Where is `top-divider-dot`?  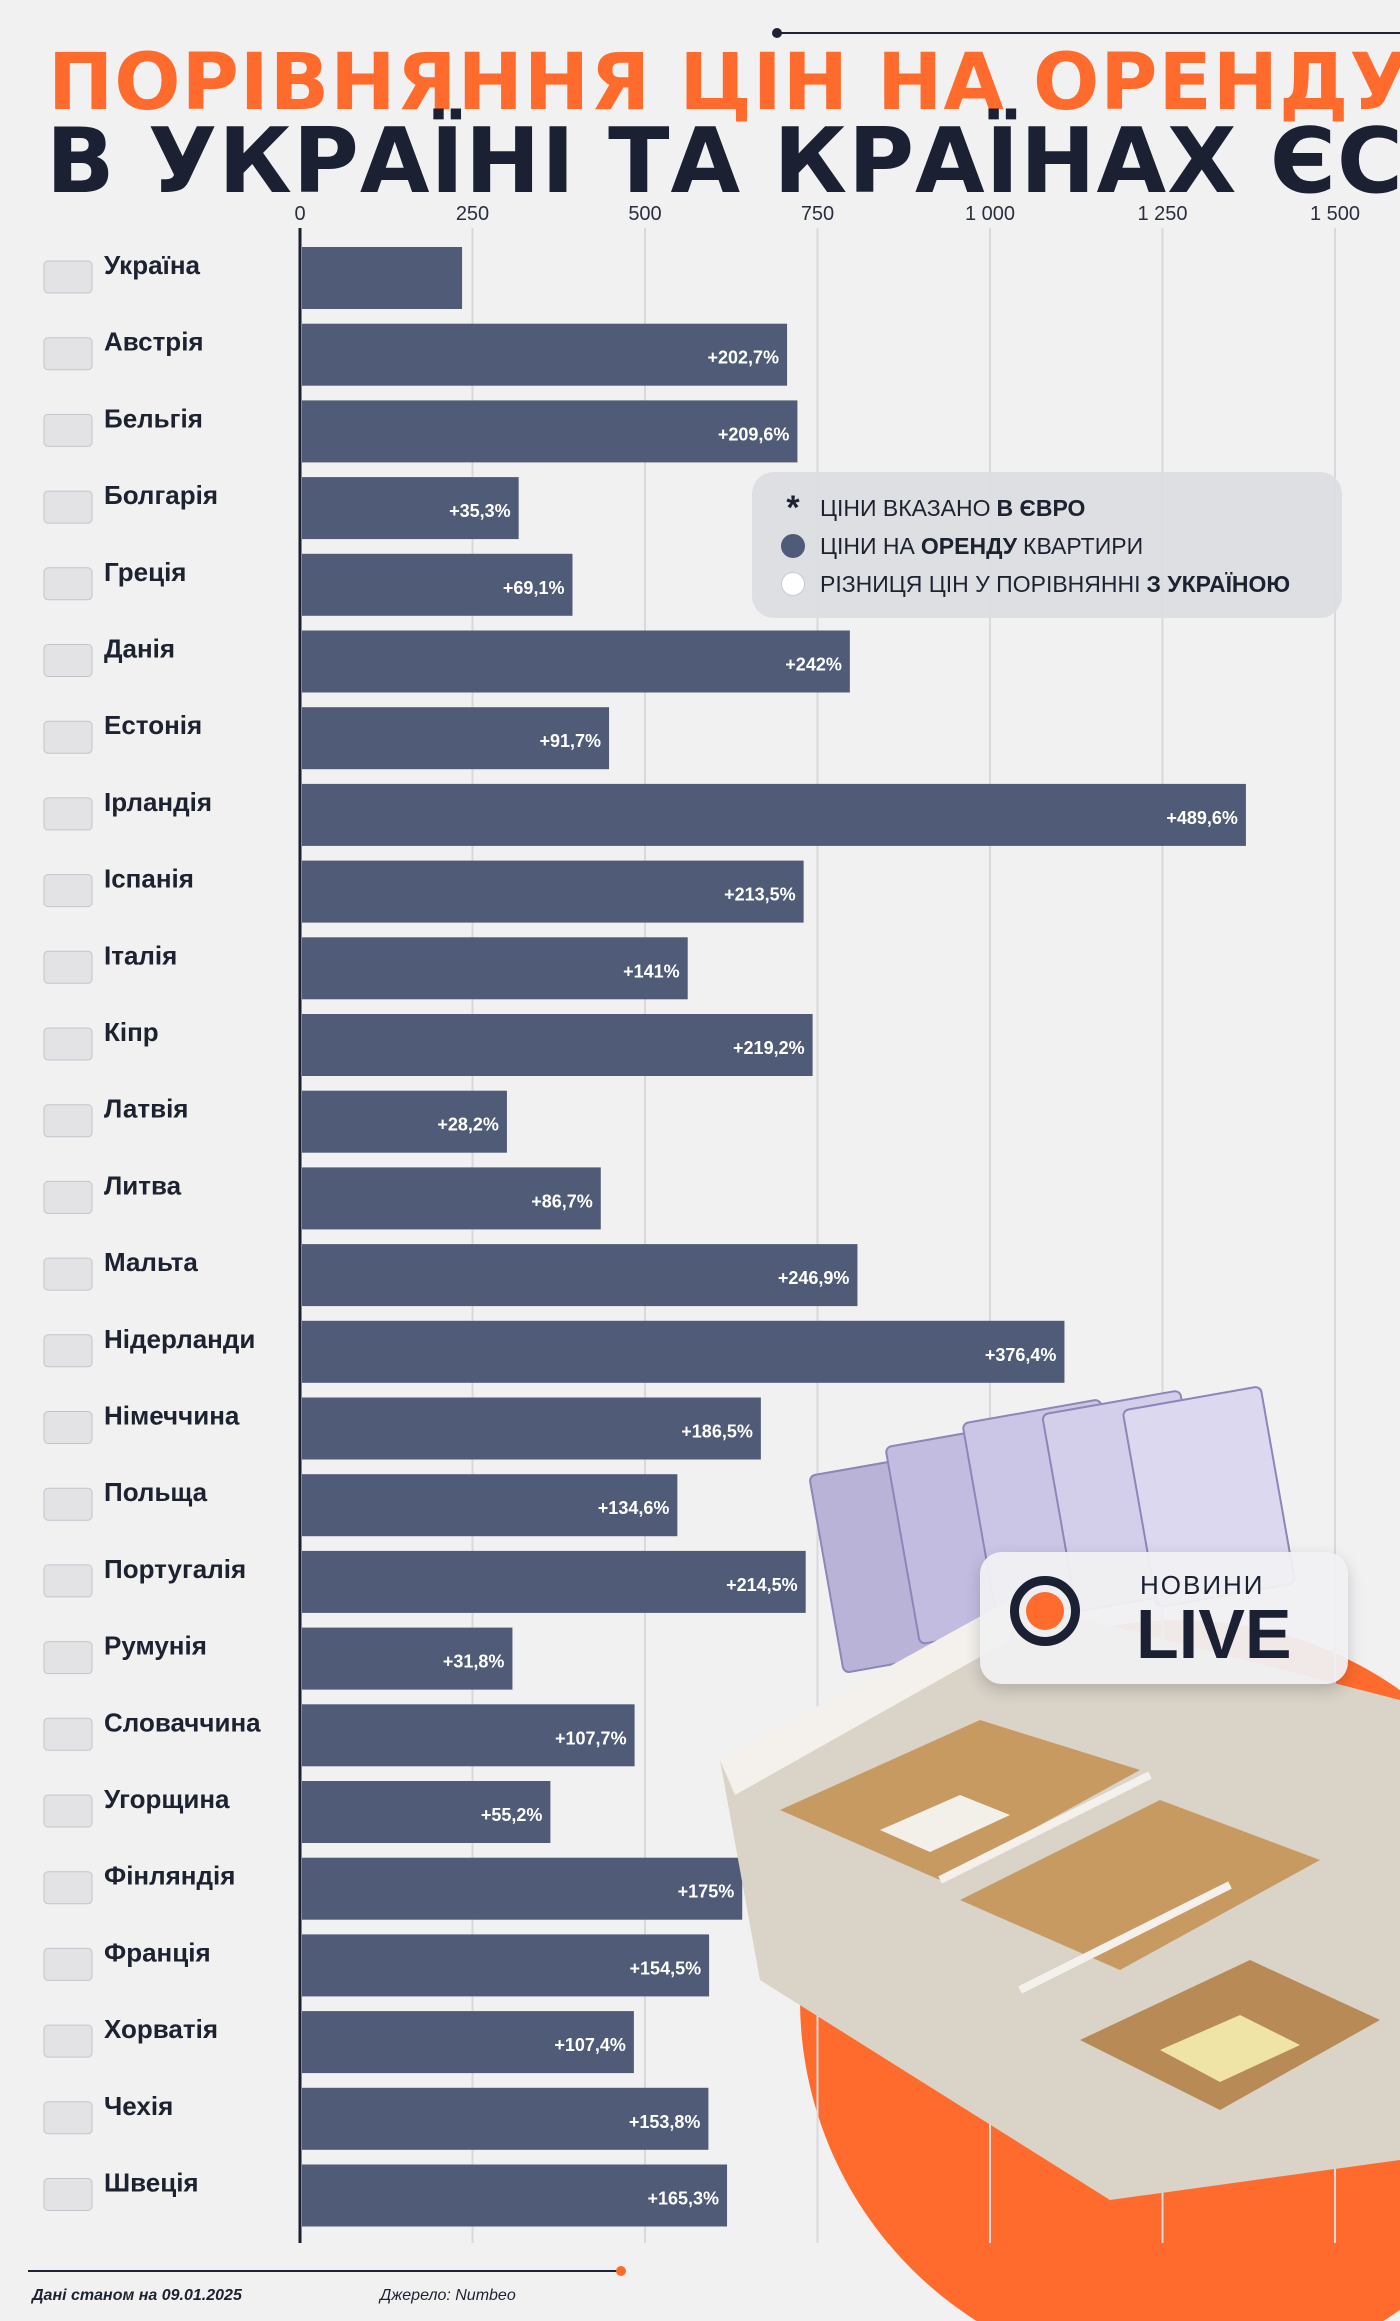 top-divider-dot is located at coordinates (777, 33).